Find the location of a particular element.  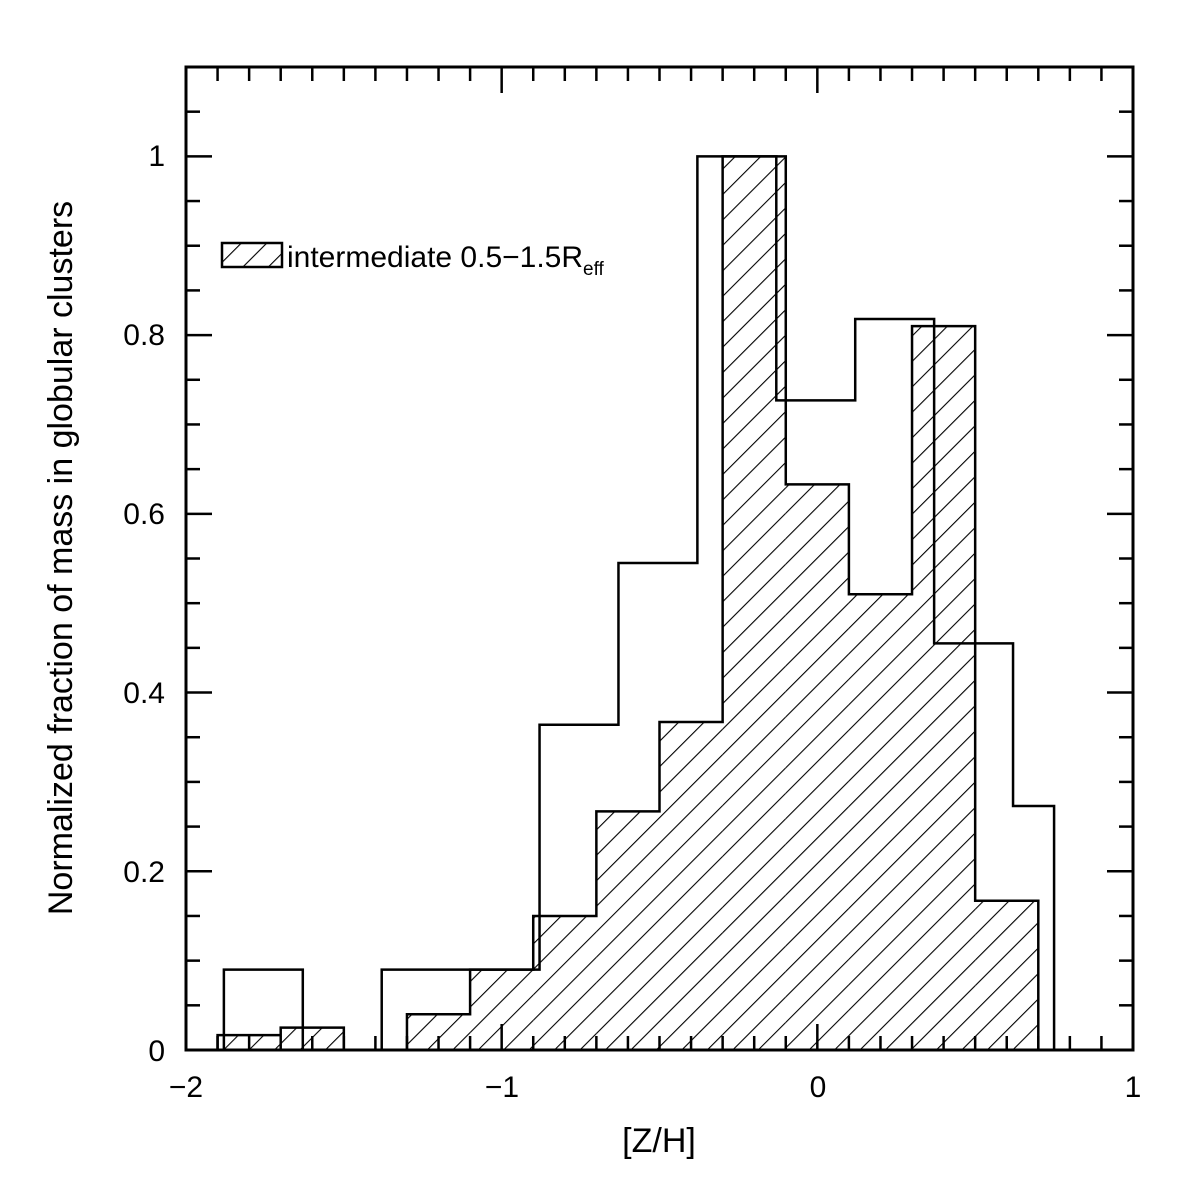

x-axis-label: [Z/H] is located at coordinates (659, 1141).